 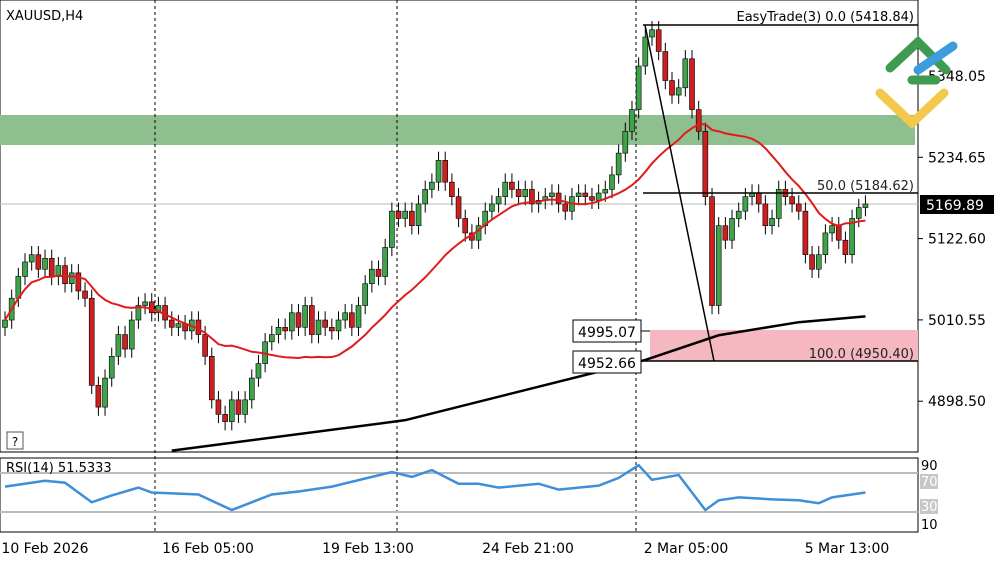 I want to click on rsi-level-70: 70, so click(x=929, y=482).